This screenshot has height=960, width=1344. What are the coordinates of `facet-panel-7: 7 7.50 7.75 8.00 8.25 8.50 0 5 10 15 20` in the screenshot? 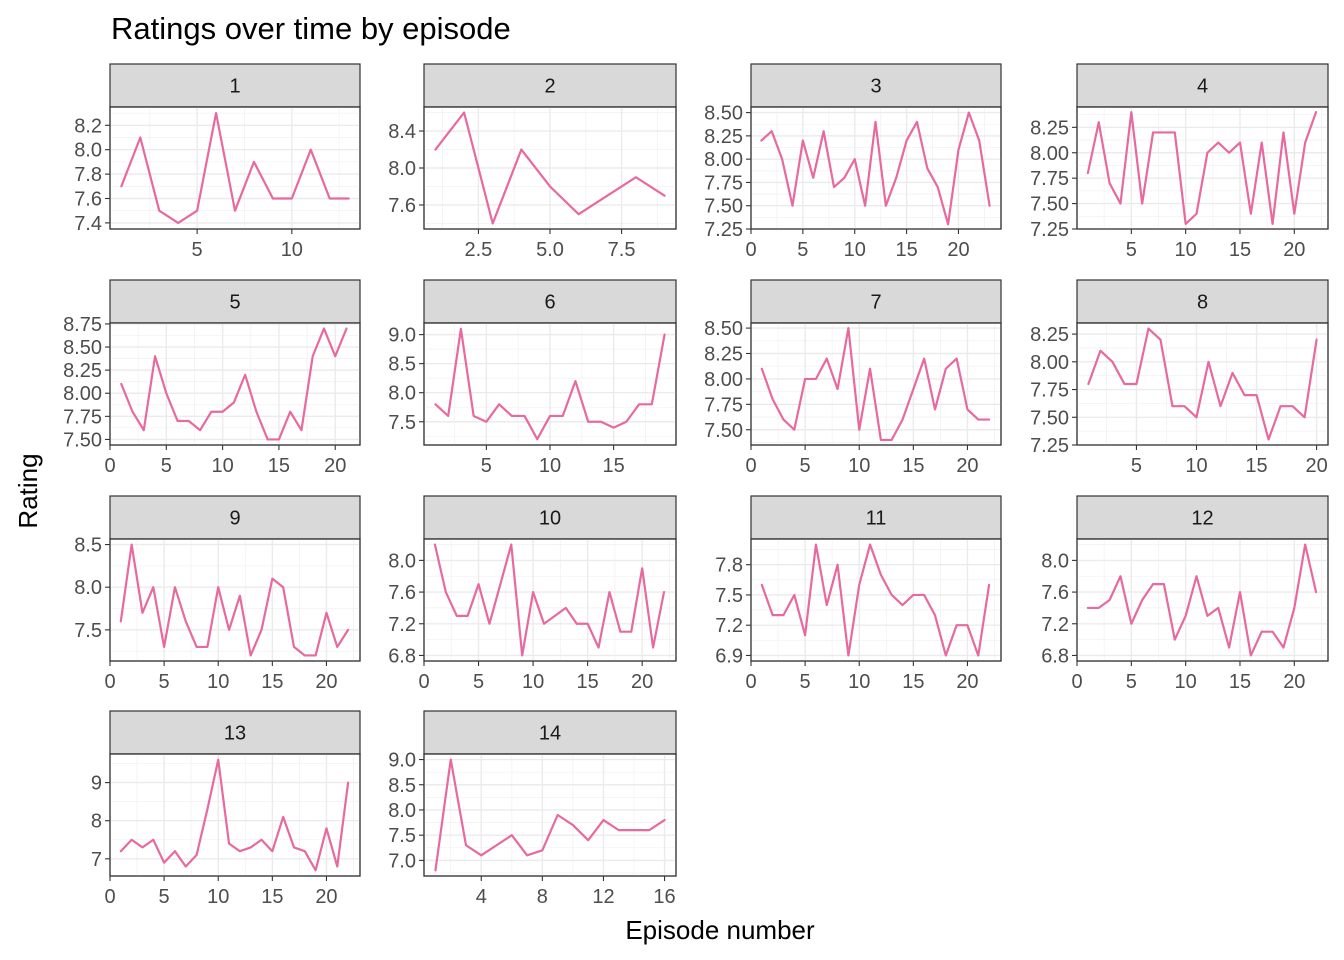 It's located at (853, 378).